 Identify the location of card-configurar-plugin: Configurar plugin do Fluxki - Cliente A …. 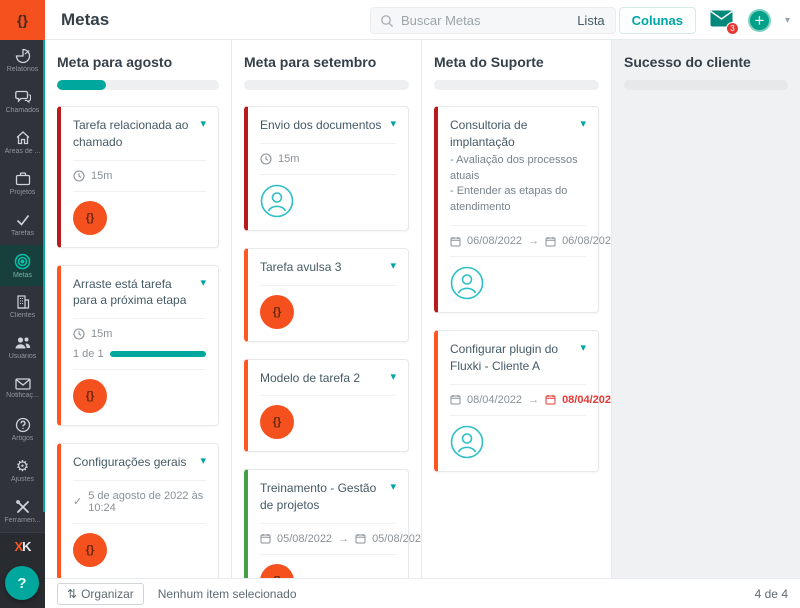
(522, 401).